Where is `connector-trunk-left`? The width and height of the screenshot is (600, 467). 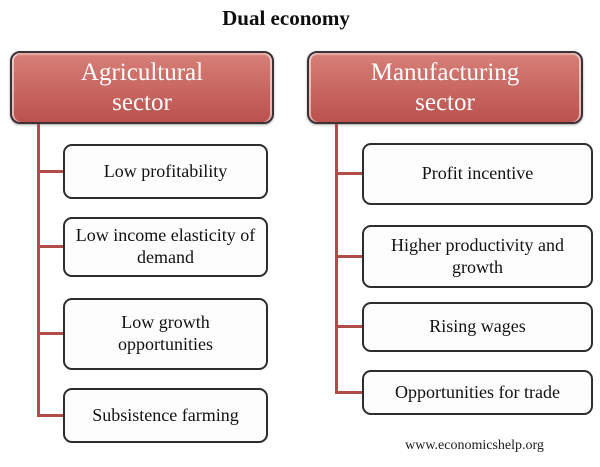 connector-trunk-left is located at coordinates (38, 270).